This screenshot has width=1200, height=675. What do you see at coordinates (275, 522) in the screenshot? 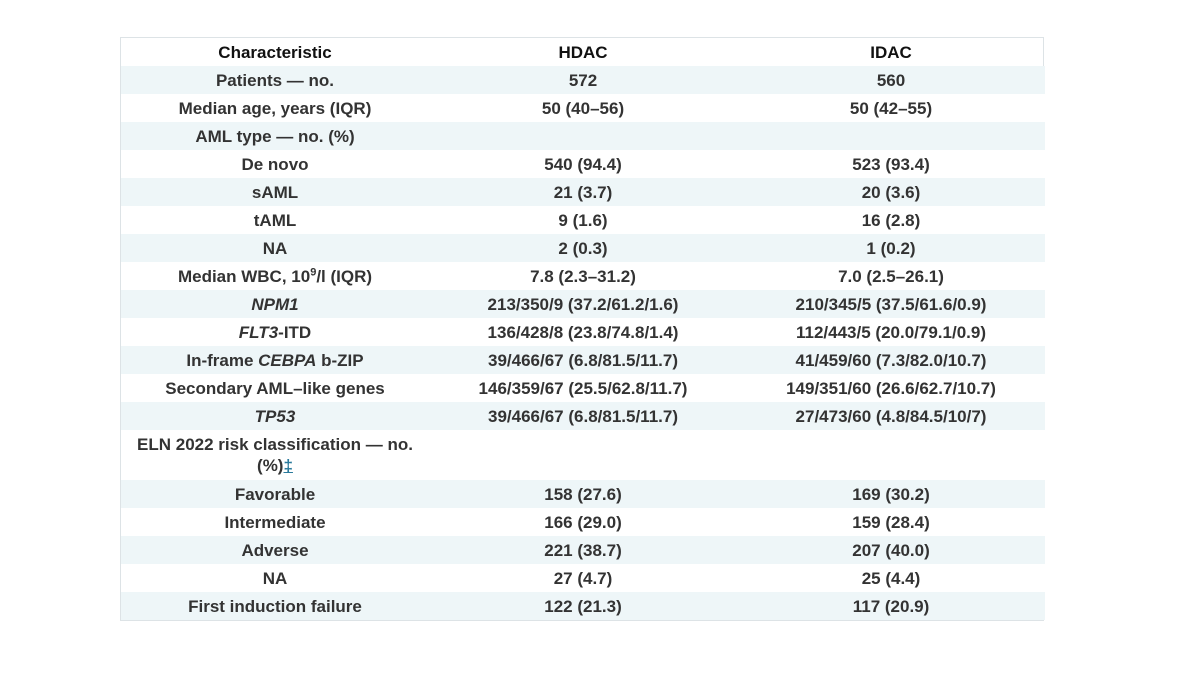
I see `row-label: Intermediate` at bounding box center [275, 522].